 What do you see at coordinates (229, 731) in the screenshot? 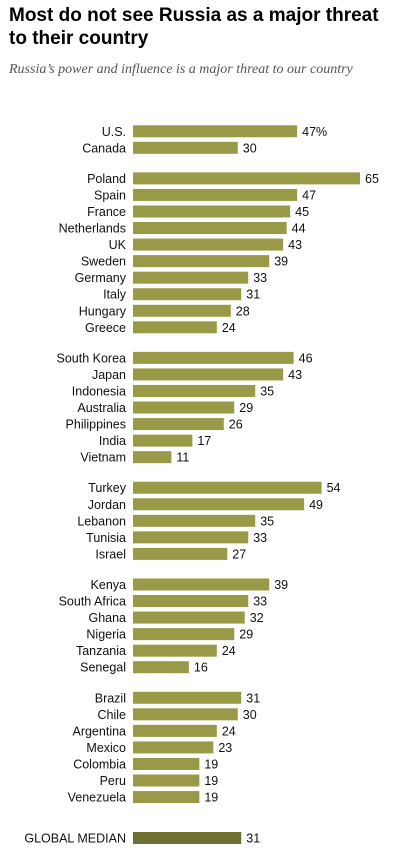
I see `value-label-argentina: 24` at bounding box center [229, 731].